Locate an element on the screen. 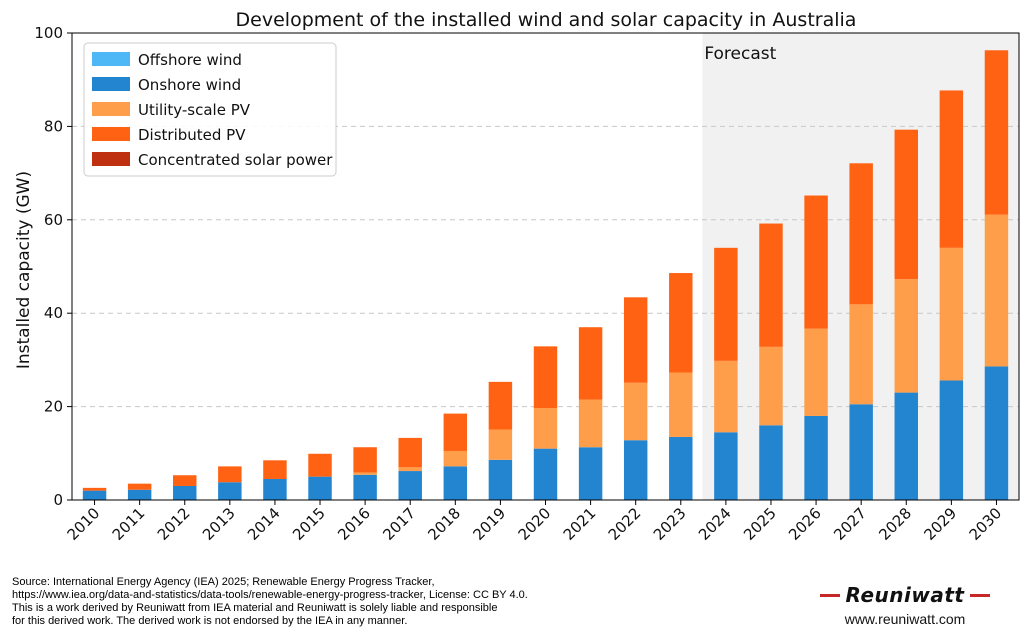  bar-distributed-pv-2017 is located at coordinates (410, 452).